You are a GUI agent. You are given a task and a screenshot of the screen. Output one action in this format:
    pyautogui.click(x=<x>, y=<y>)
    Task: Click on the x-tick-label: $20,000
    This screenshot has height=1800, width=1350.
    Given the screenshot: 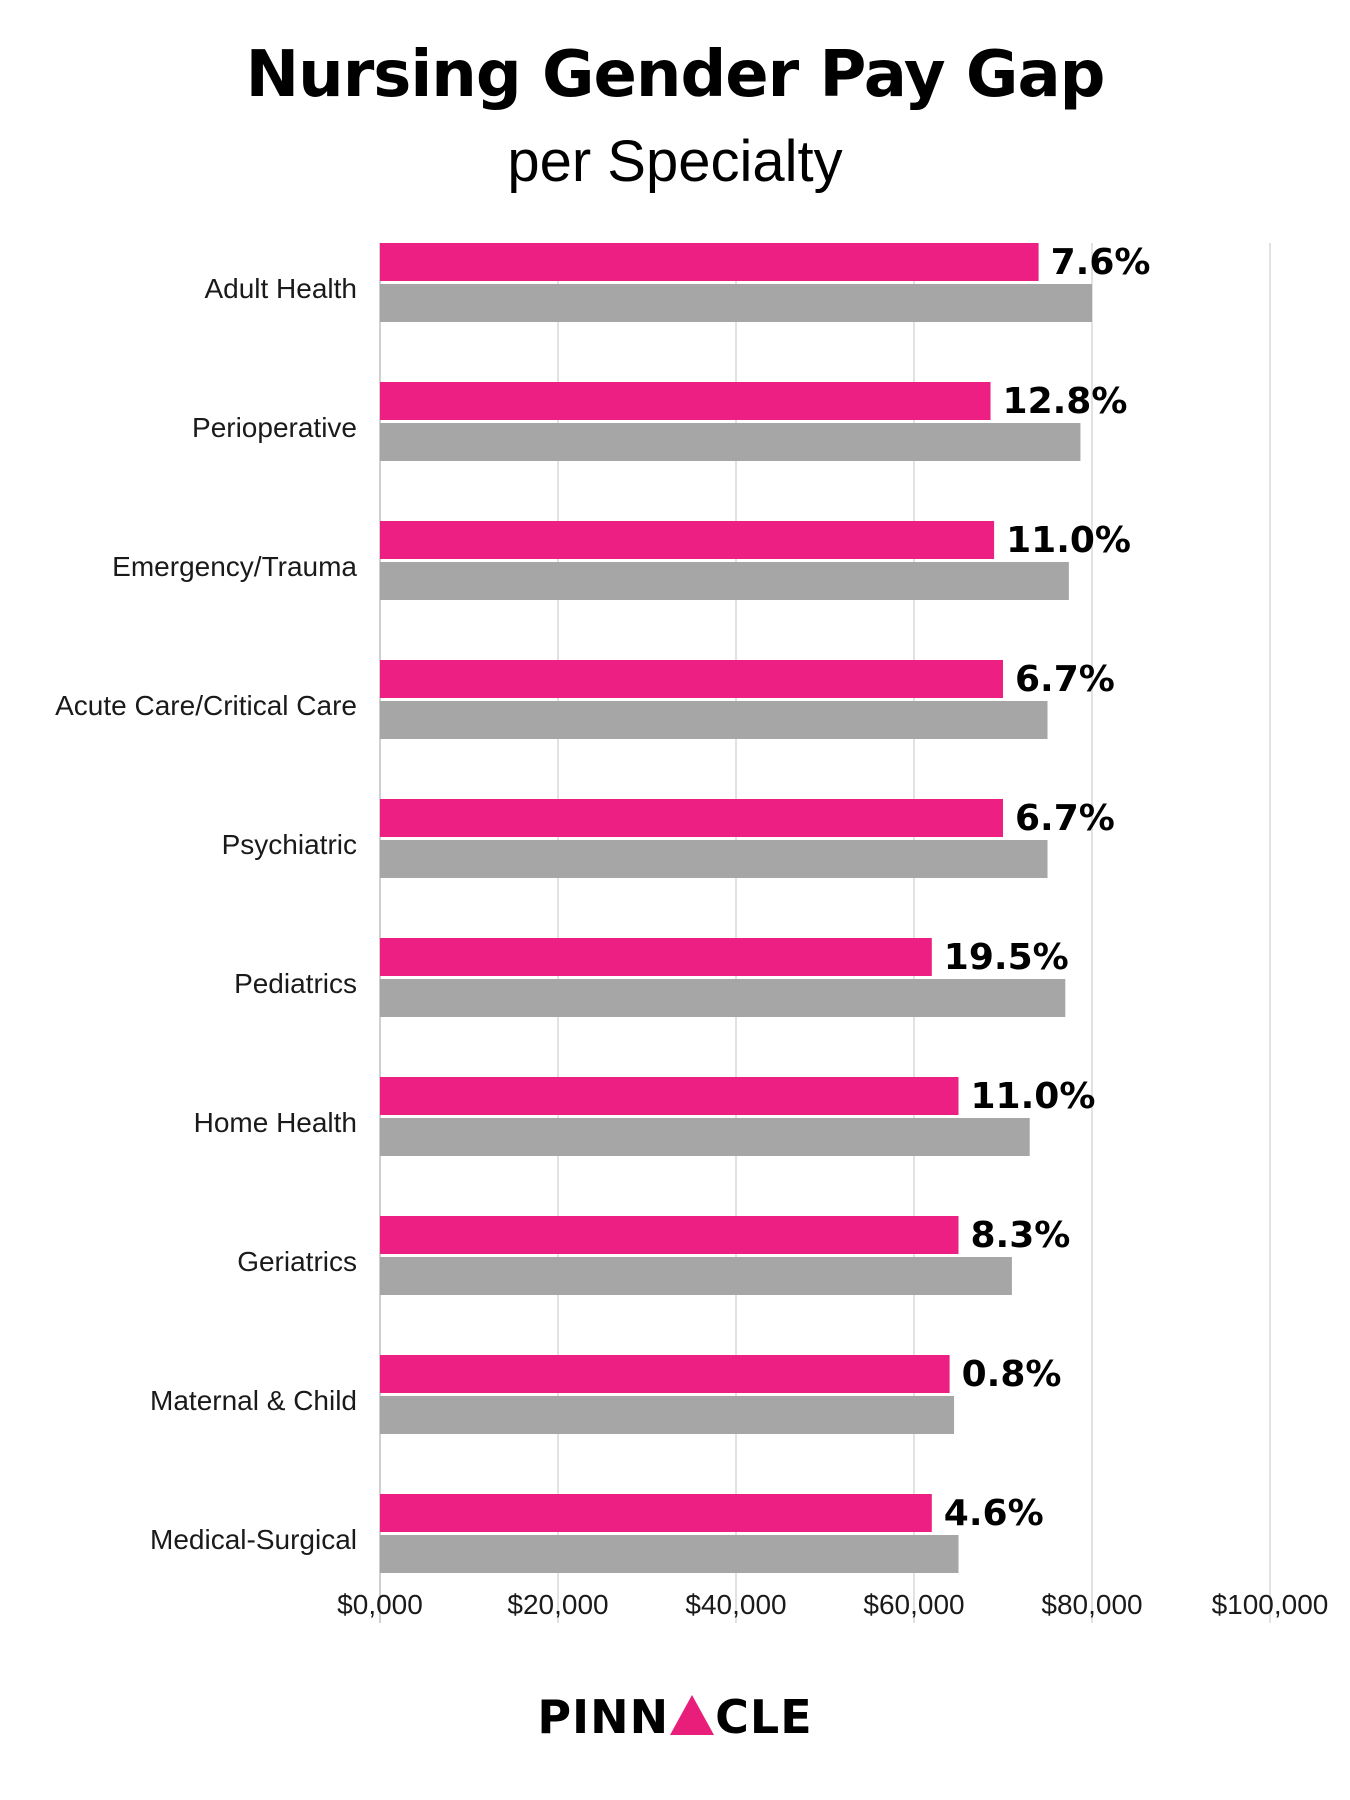 What is the action you would take?
    pyautogui.click(x=557, y=1604)
    